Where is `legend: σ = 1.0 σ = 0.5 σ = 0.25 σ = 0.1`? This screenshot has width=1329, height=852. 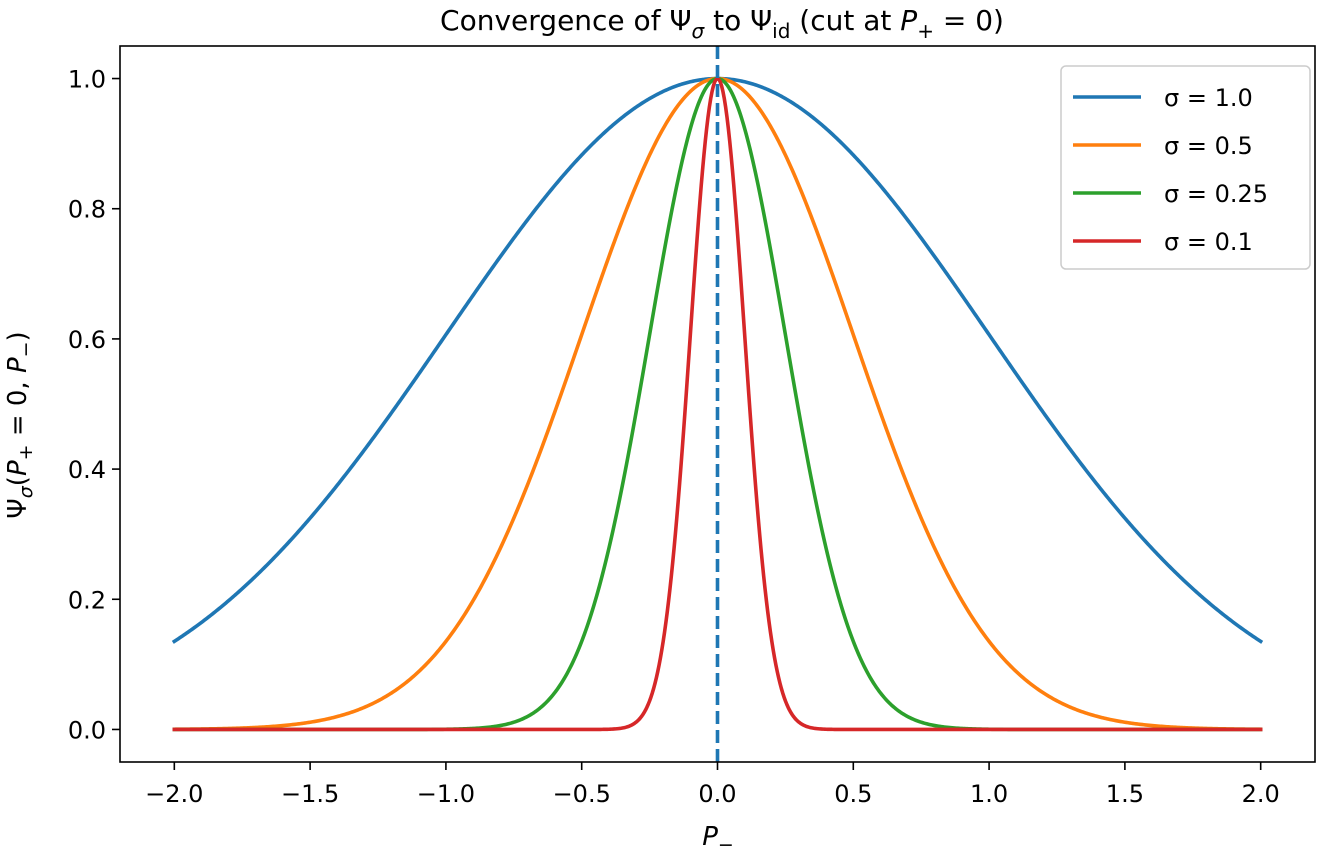
legend: σ = 1.0 σ = 0.5 σ = 0.25 σ = 0.1 is located at coordinates (1185, 167).